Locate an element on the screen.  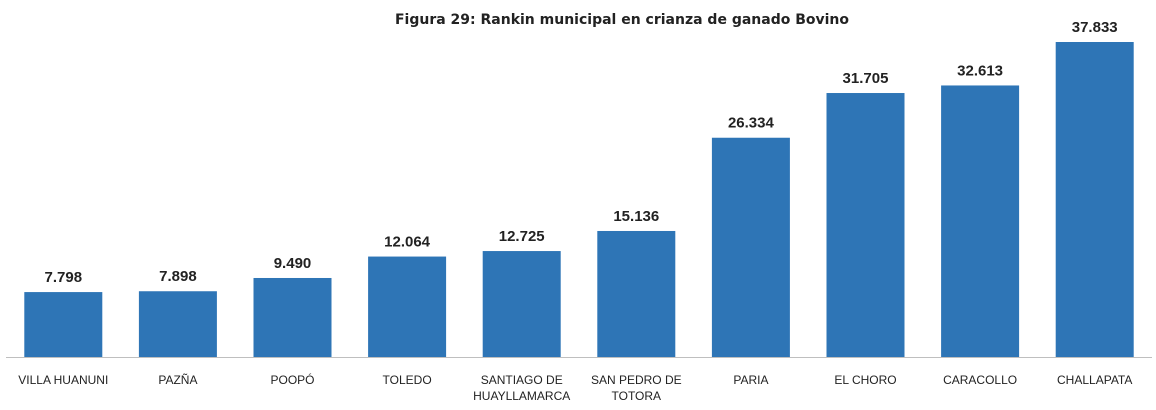
x-tick-label: CARACOLLO is located at coordinates (980, 380).